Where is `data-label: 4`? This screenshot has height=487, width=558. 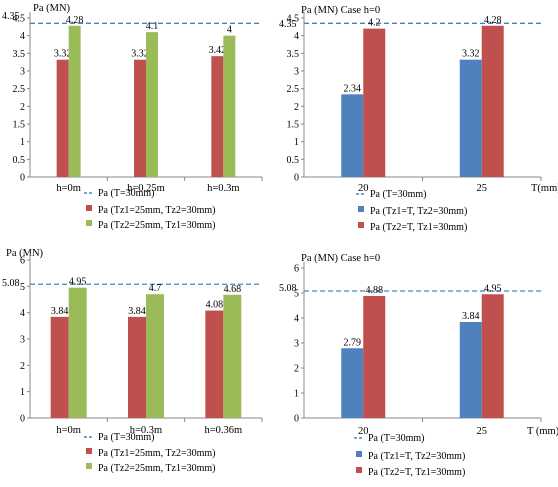 data-label: 4 is located at coordinates (229, 30).